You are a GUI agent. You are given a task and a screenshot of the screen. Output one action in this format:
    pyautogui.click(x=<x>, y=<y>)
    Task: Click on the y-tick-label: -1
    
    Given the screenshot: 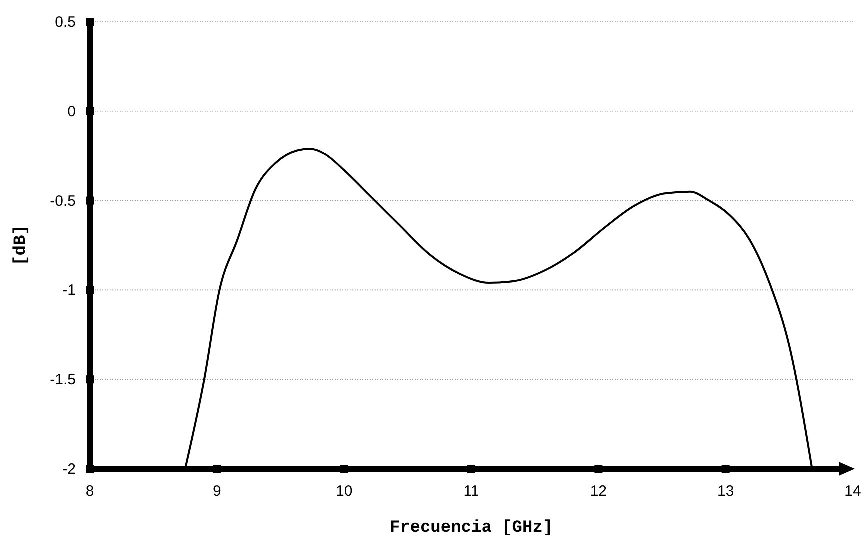 What is the action you would take?
    pyautogui.click(x=69, y=291)
    